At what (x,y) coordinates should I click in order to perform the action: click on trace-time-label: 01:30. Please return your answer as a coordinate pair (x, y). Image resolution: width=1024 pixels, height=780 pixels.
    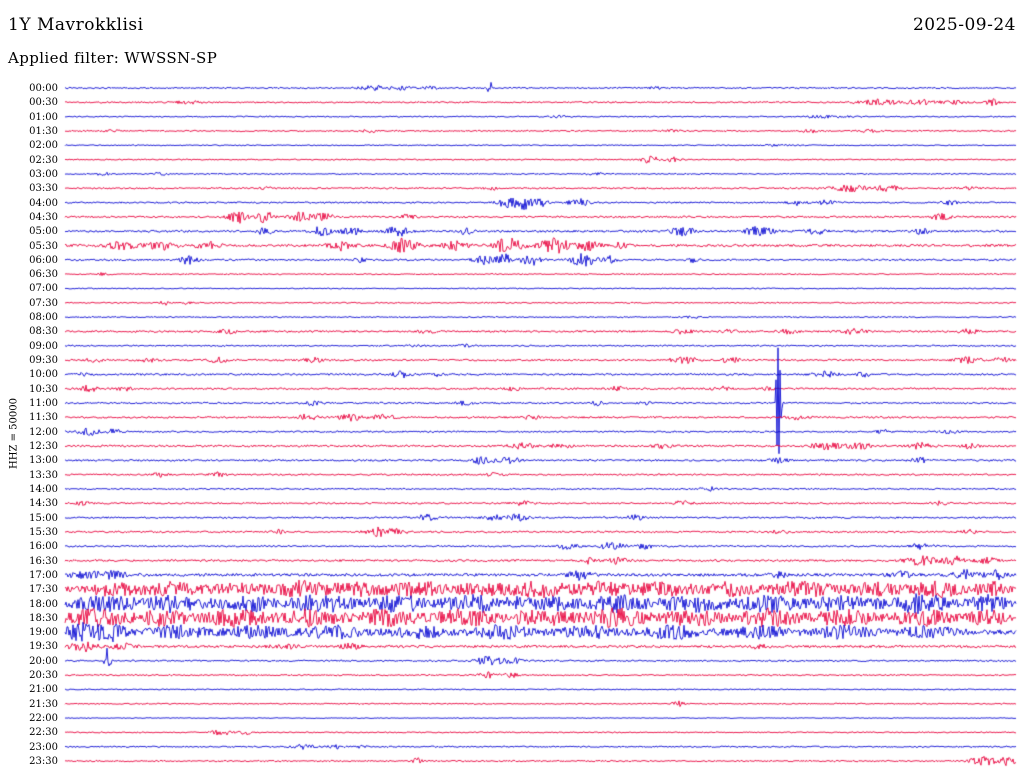
    Looking at the image, I should click on (43, 131).